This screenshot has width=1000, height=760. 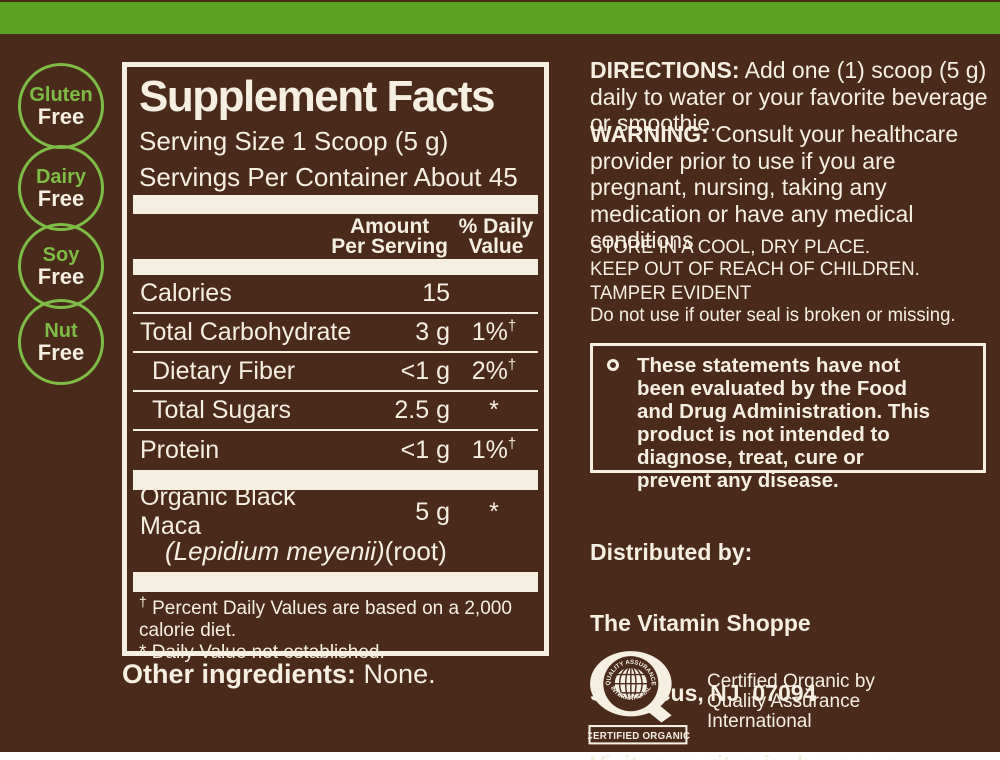 What do you see at coordinates (61, 331) in the screenshot?
I see `badge-word: Nut` at bounding box center [61, 331].